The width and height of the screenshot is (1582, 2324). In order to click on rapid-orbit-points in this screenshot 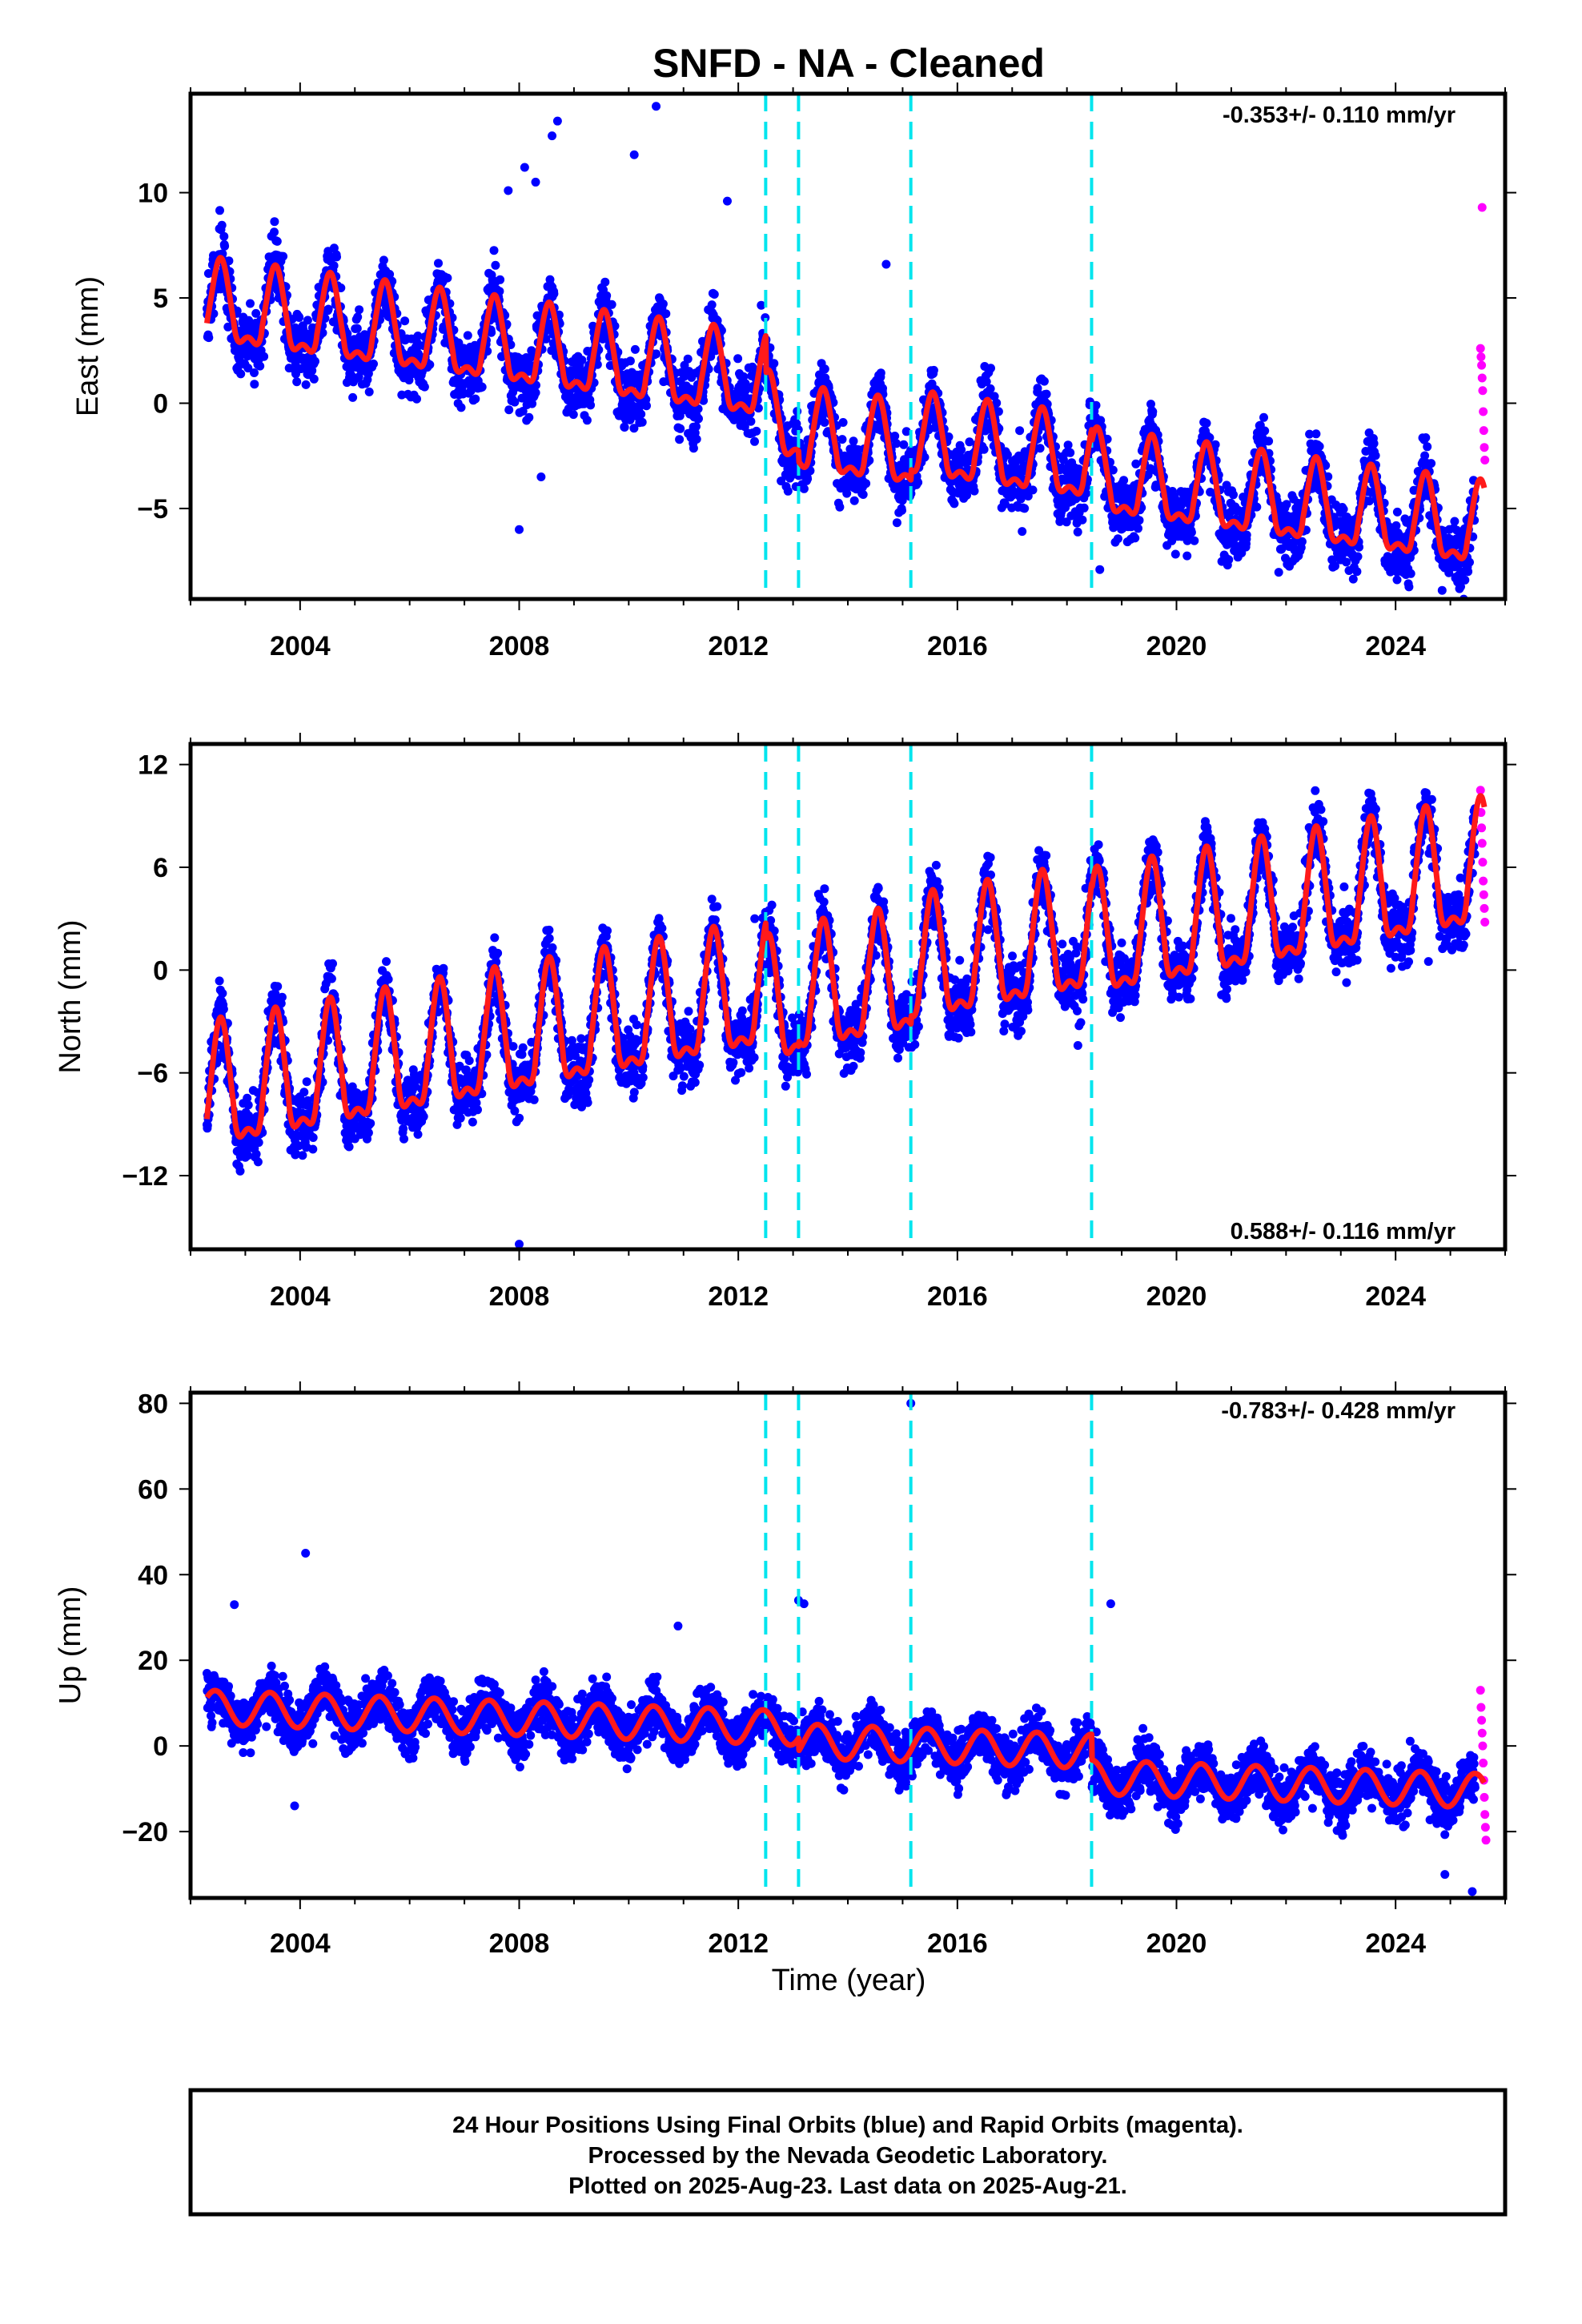, I will do `click(1483, 333)`.